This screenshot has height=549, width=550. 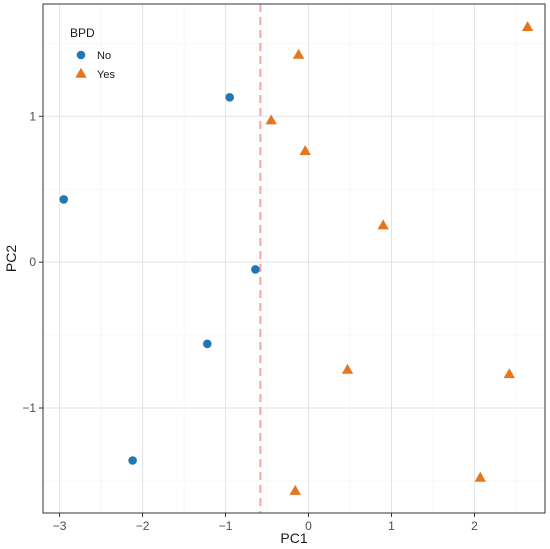 I want to click on x-tick-label: −3, so click(x=60, y=526).